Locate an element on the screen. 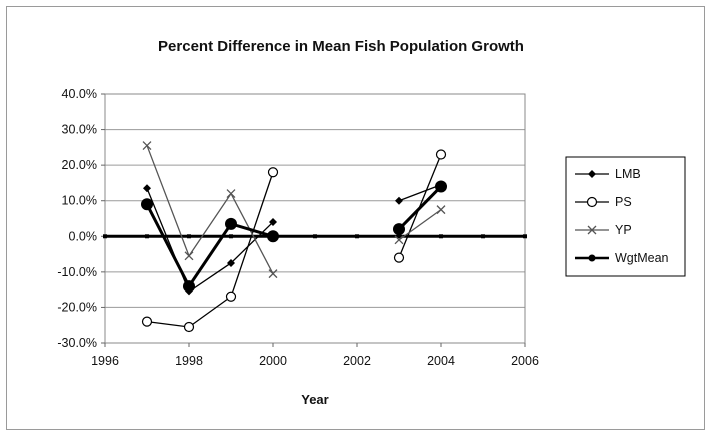 The image size is (713, 438). x-tick-label: 2004 is located at coordinates (441, 361).